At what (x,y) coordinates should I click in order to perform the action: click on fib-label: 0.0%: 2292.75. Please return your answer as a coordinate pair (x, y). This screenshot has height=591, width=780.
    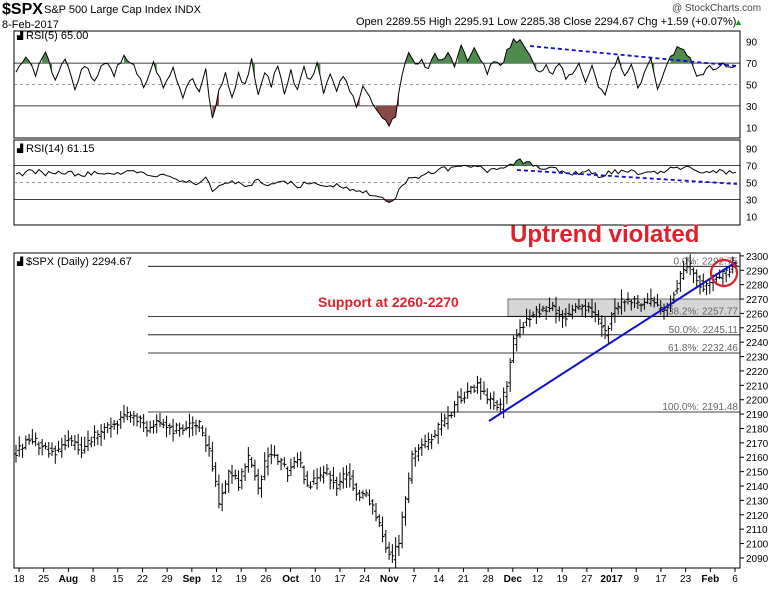
    Looking at the image, I should click on (706, 261).